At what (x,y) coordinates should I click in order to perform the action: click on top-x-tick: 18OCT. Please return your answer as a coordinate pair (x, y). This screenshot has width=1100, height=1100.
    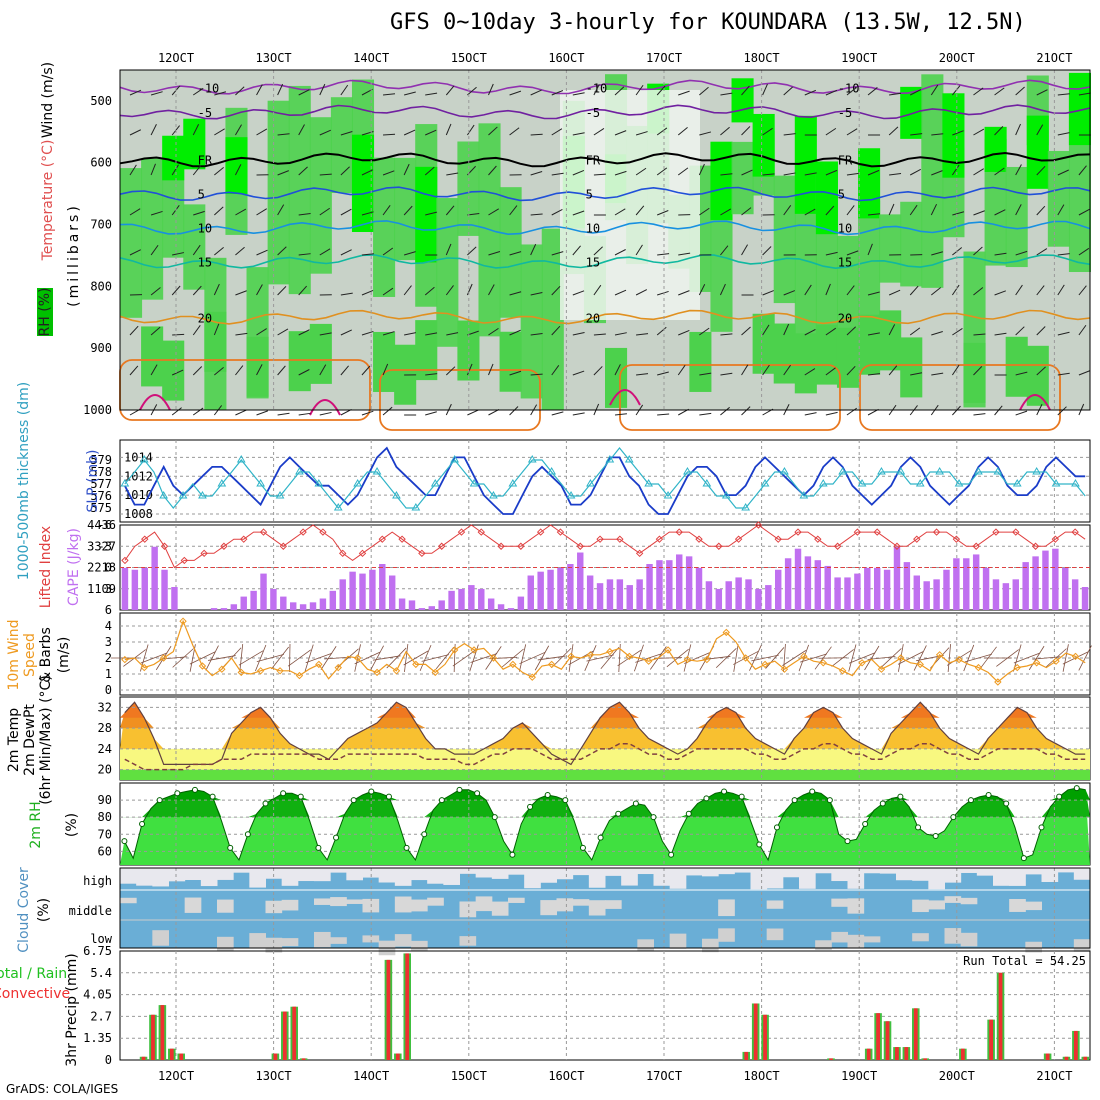
    Looking at the image, I should click on (762, 58).